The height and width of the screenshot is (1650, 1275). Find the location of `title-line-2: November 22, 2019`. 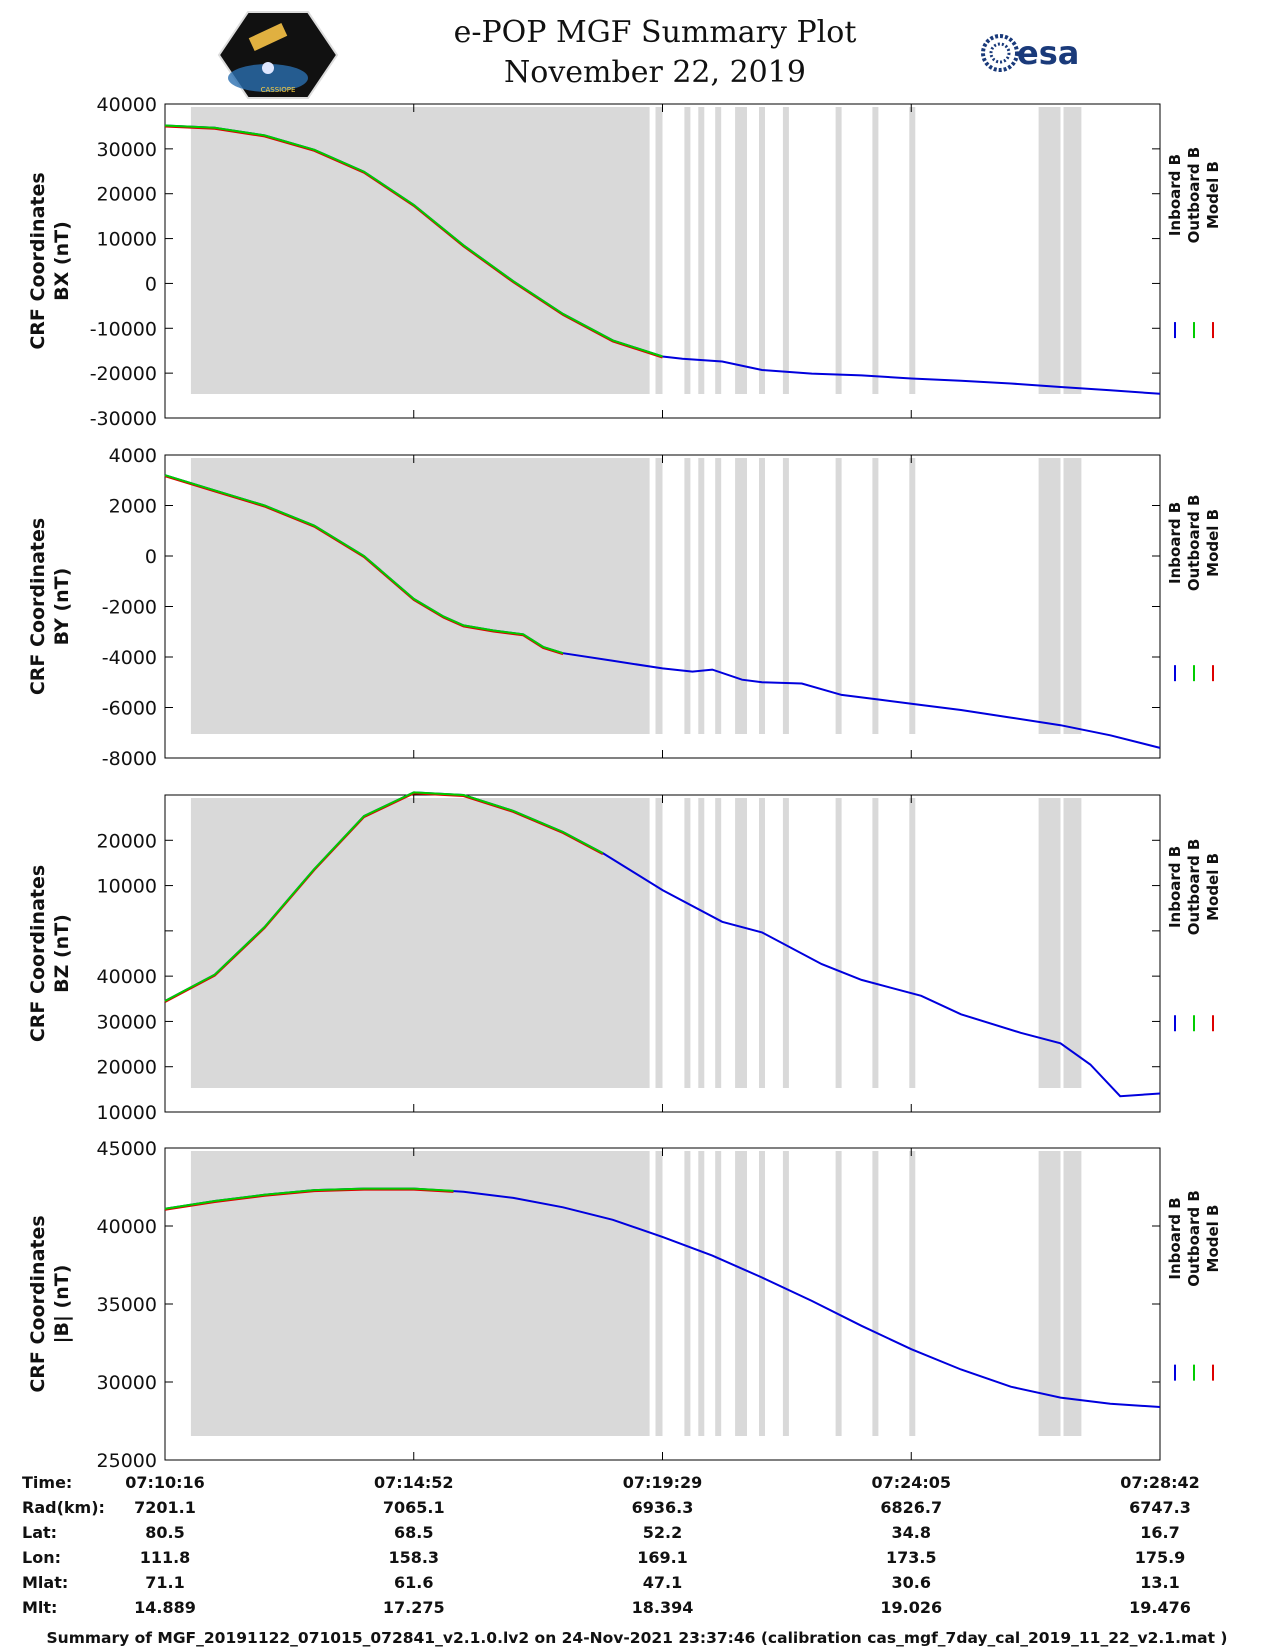

title-line-2: November 22, 2019 is located at coordinates (655, 72).